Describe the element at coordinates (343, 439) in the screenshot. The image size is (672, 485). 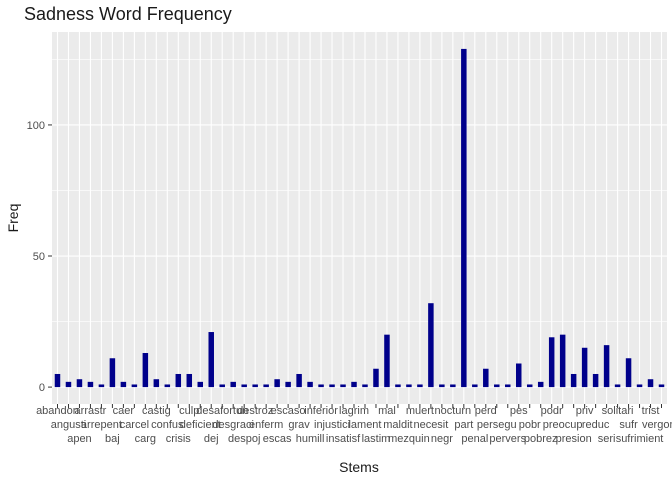
I see `x-tick-label: insatisf` at that location.